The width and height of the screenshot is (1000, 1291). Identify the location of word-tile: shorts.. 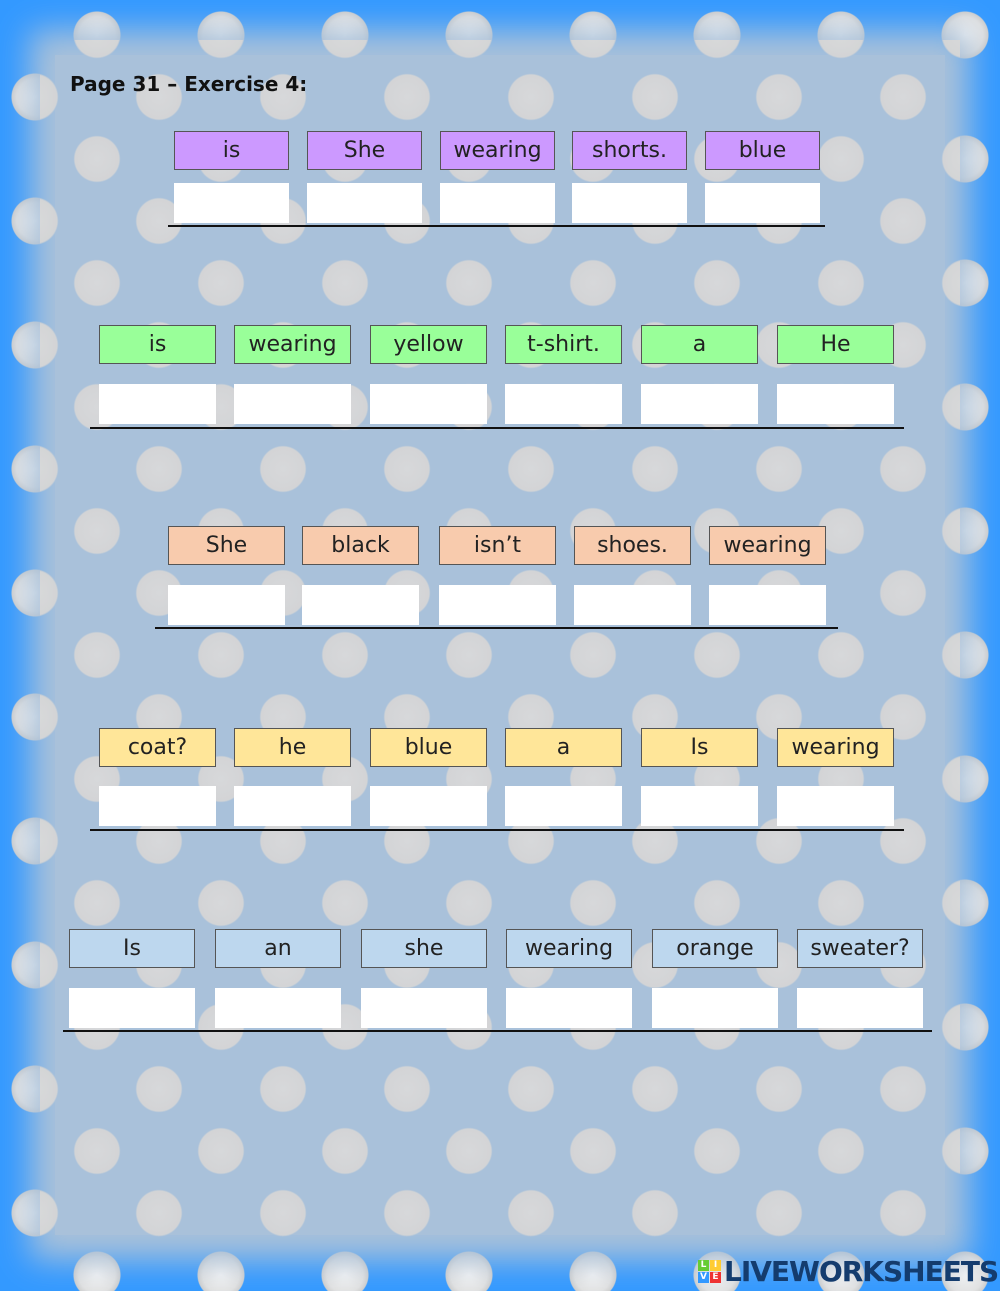
(629, 150).